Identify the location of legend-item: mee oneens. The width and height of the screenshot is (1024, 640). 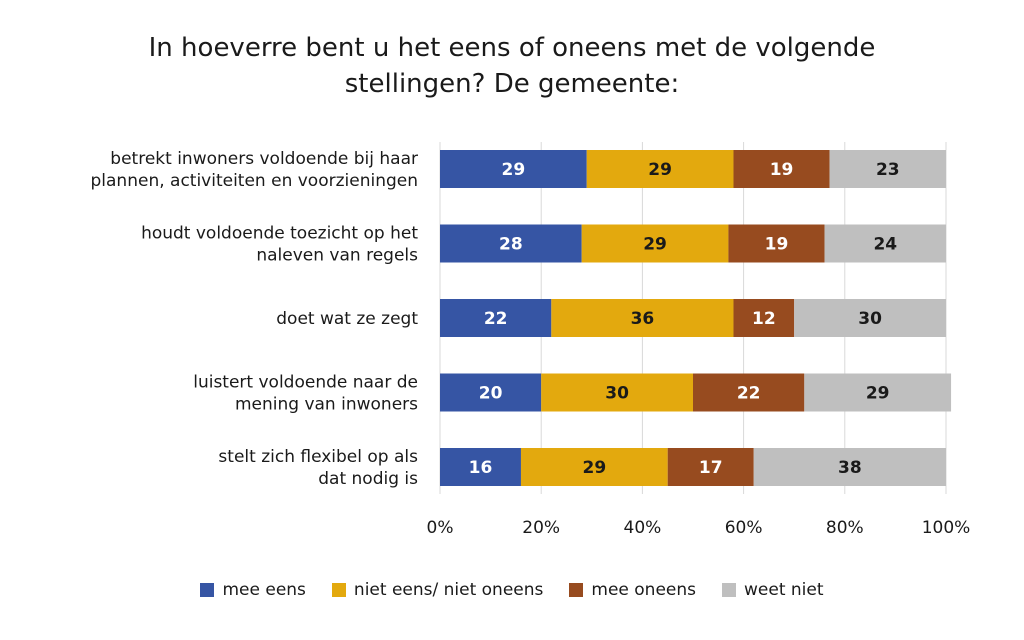
(632, 590).